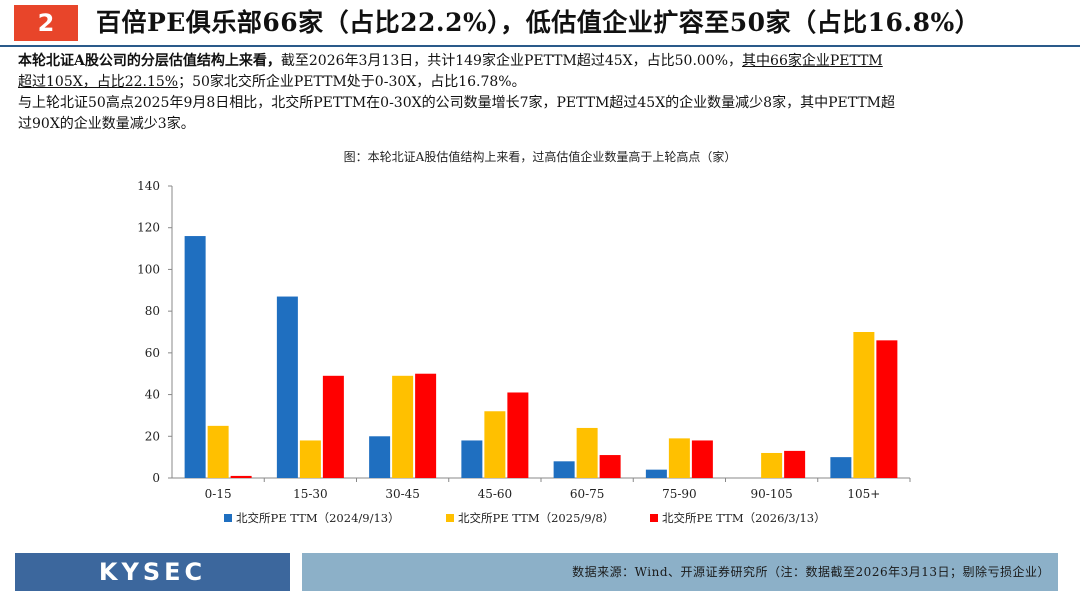  Describe the element at coordinates (152, 436) in the screenshot. I see `y-tick-label: 20` at that location.